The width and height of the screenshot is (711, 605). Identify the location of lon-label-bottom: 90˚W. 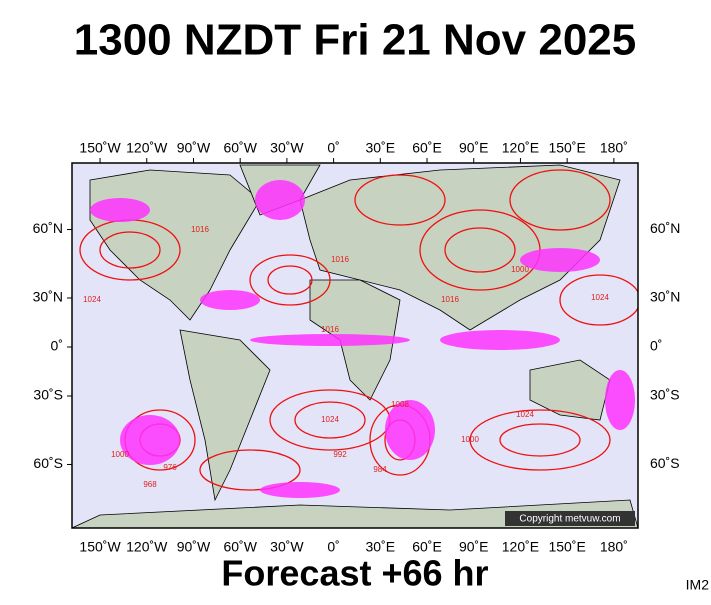
(194, 547).